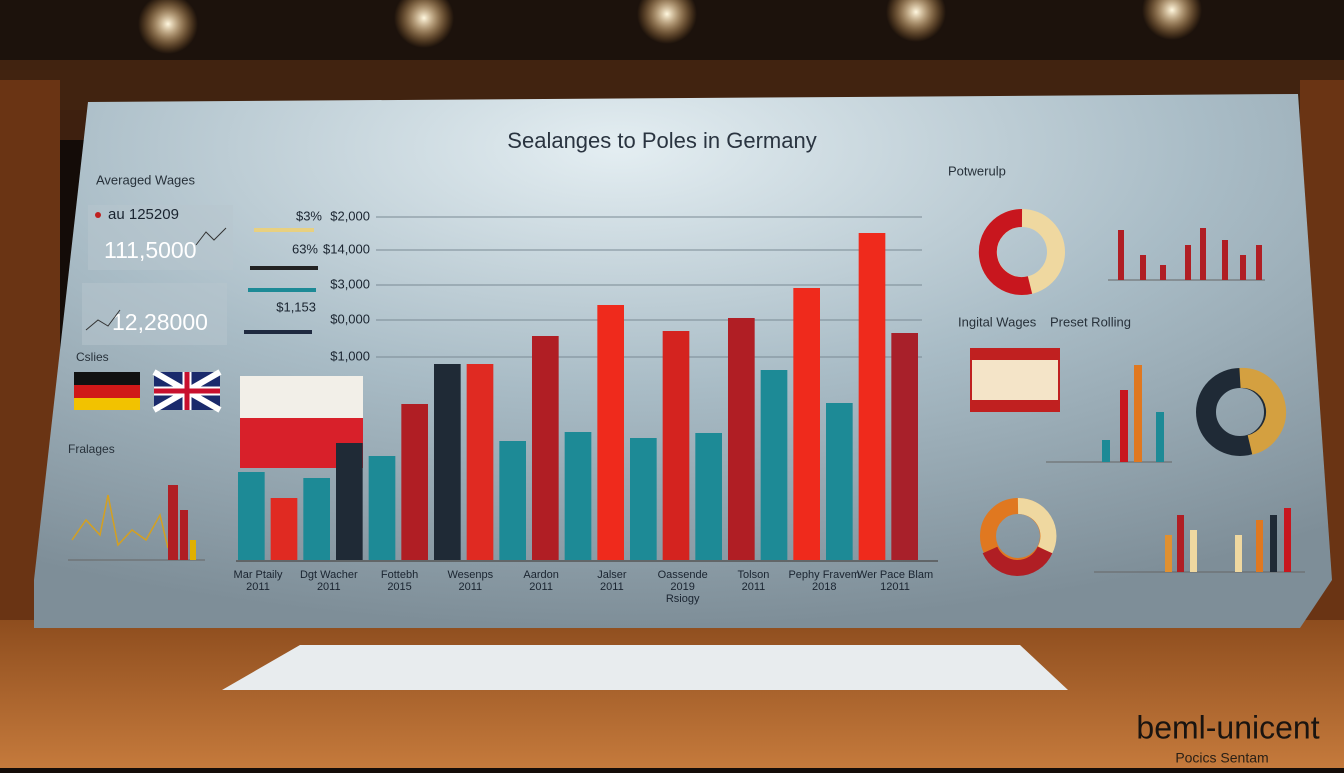  What do you see at coordinates (187, 391) in the screenshot?
I see `uk-flag` at bounding box center [187, 391].